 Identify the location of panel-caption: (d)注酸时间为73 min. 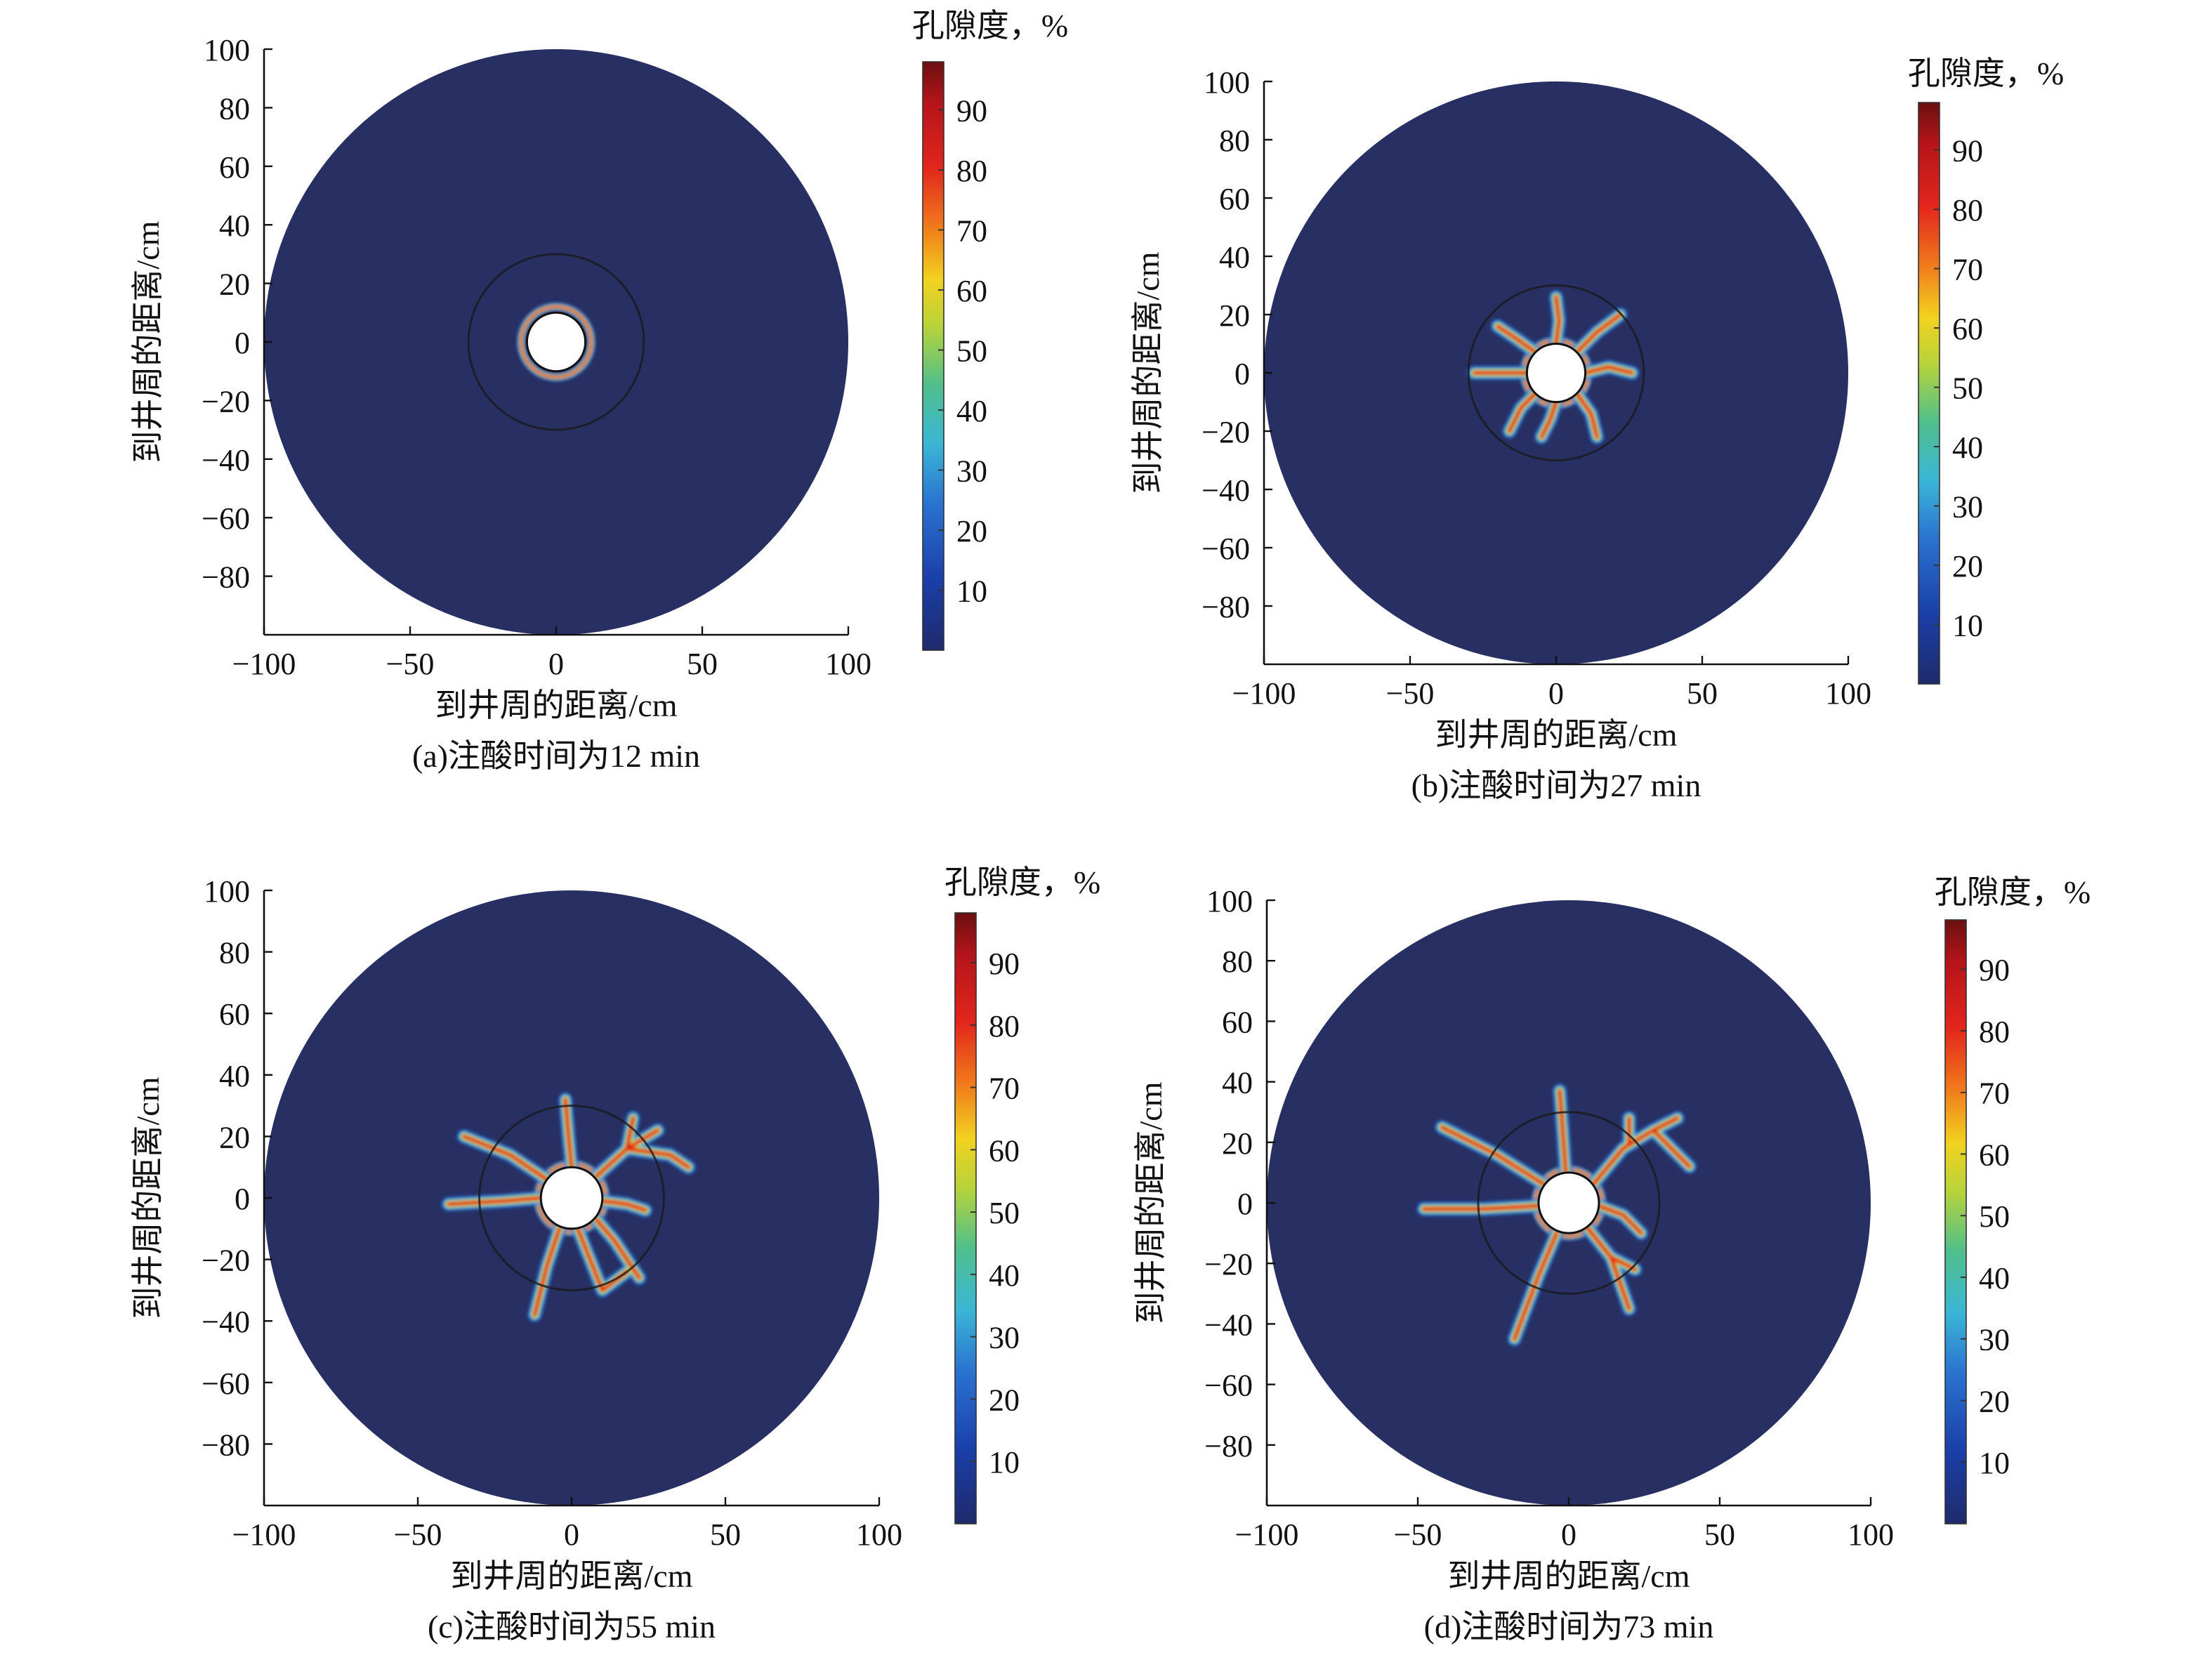
(1569, 1627).